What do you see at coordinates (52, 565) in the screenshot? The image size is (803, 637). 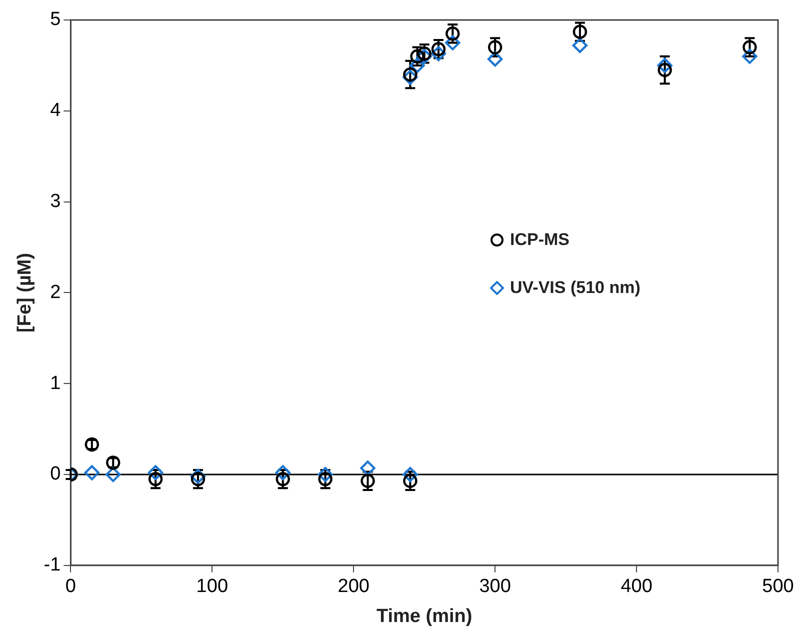 I see `y-tick-label: -1` at bounding box center [52, 565].